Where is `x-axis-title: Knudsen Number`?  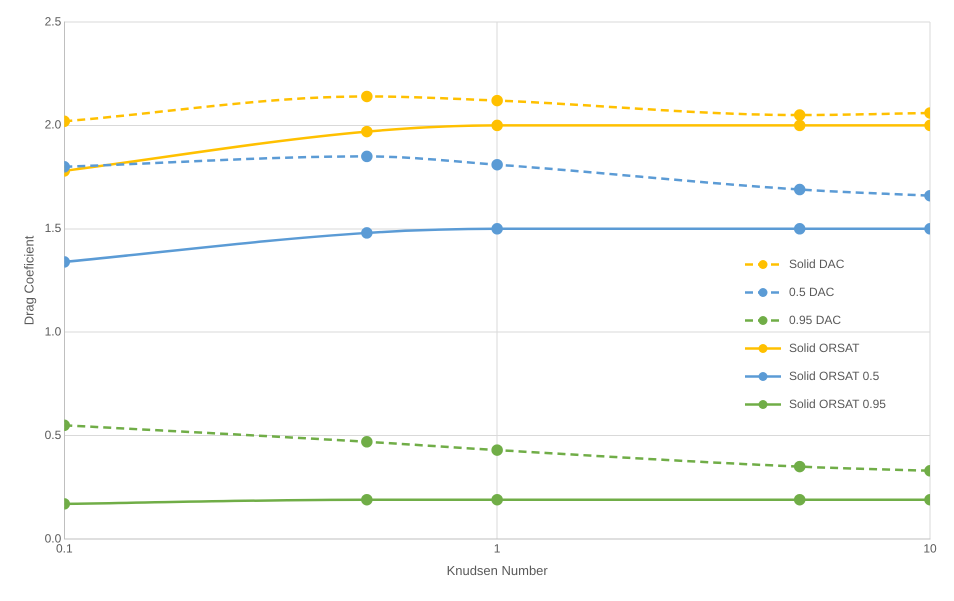
x-axis-title: Knudsen Number is located at coordinates (497, 570).